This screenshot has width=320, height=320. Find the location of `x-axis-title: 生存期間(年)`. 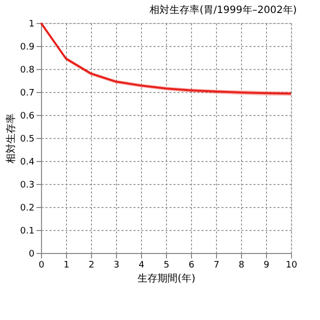

x-axis-title: 生存期間(年) is located at coordinates (167, 278).